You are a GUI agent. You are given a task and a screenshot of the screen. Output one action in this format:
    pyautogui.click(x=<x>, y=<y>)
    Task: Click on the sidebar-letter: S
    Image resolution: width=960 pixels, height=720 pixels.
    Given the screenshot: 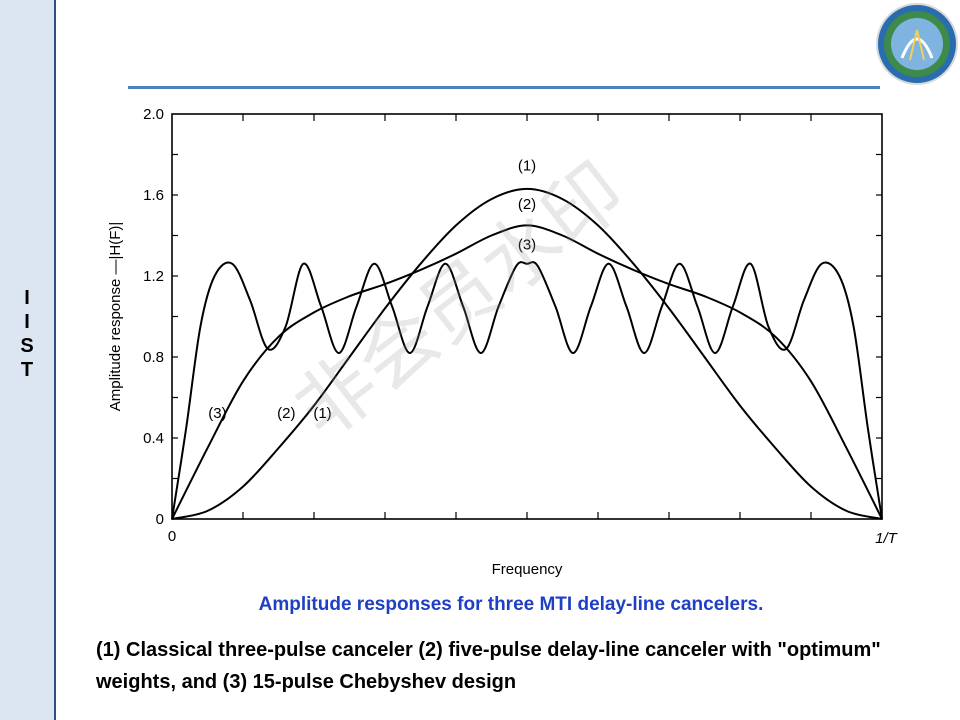 What is the action you would take?
    pyautogui.click(x=27, y=346)
    